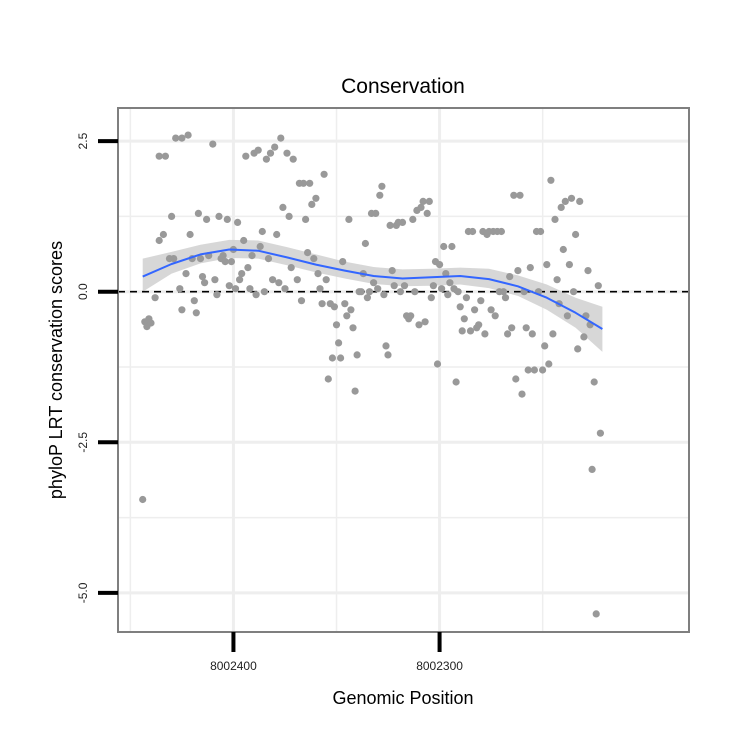  Describe the element at coordinates (403, 86) in the screenshot. I see `chart-title: Conservation` at that location.